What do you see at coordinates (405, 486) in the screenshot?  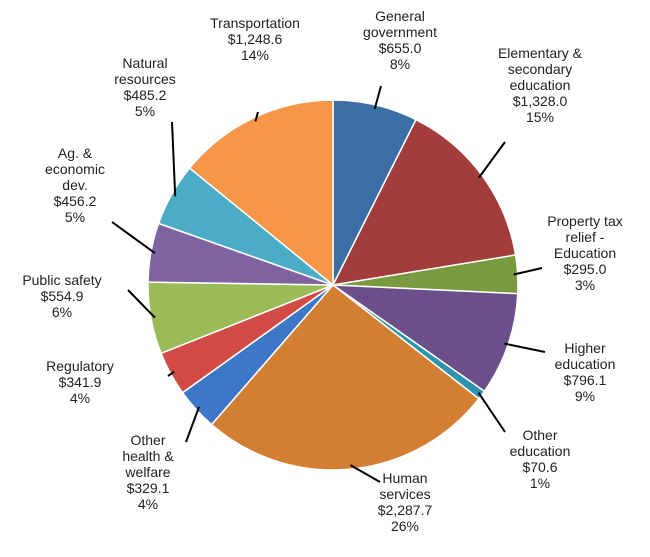 I see `category-label: Human services` at bounding box center [405, 486].